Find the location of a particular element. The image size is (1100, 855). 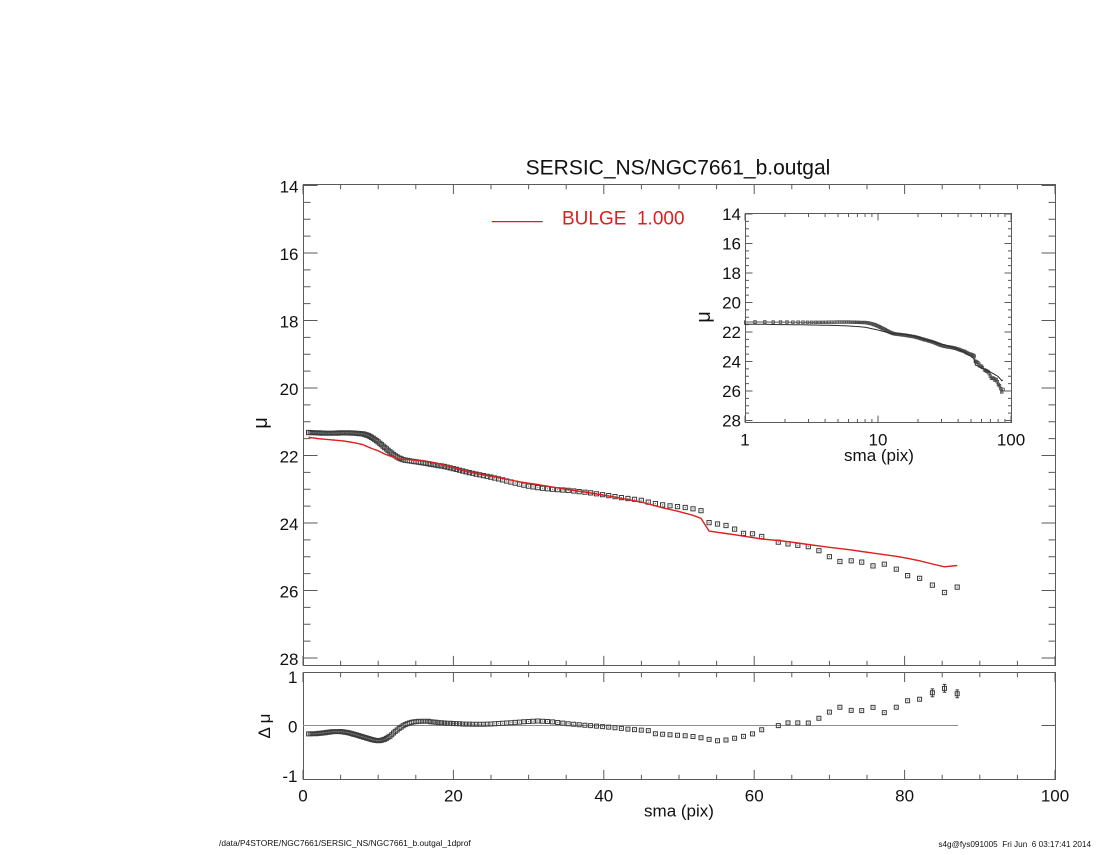

svg-text: Δ μ is located at coordinates (264, 726).